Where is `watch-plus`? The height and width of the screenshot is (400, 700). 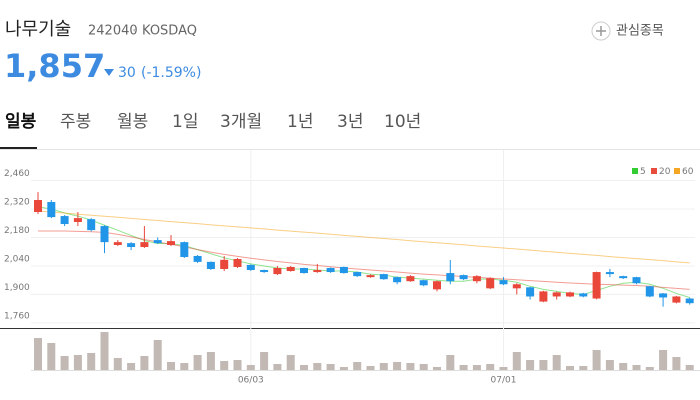 watch-plus is located at coordinates (601, 31).